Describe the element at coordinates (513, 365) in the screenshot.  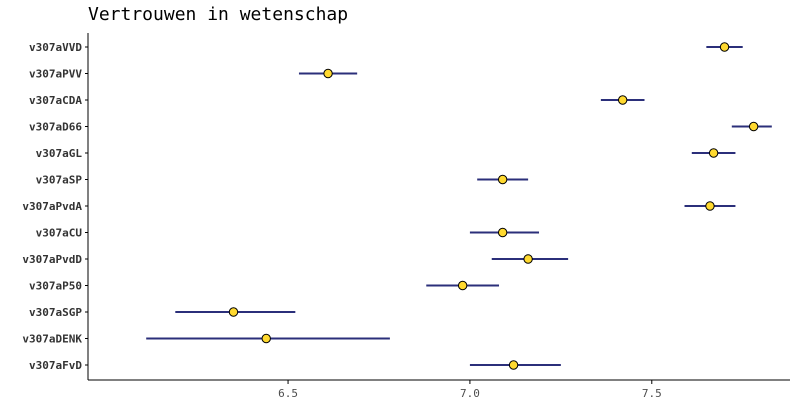
I see `point-v307aFvD` at that location.